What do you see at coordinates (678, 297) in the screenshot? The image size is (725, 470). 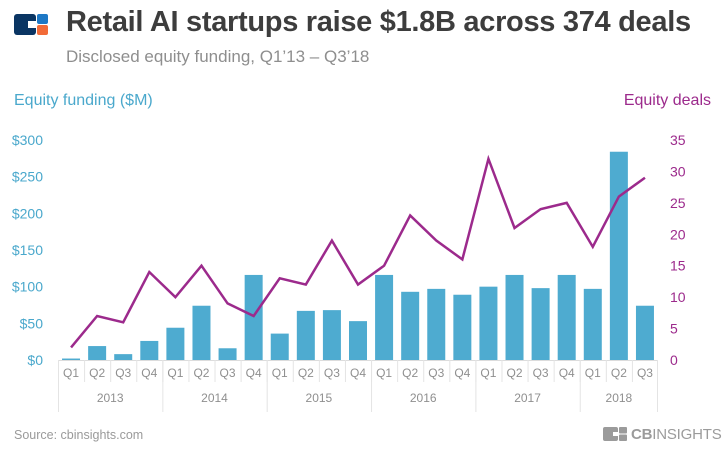 I see `right-tick-label: 10` at bounding box center [678, 297].